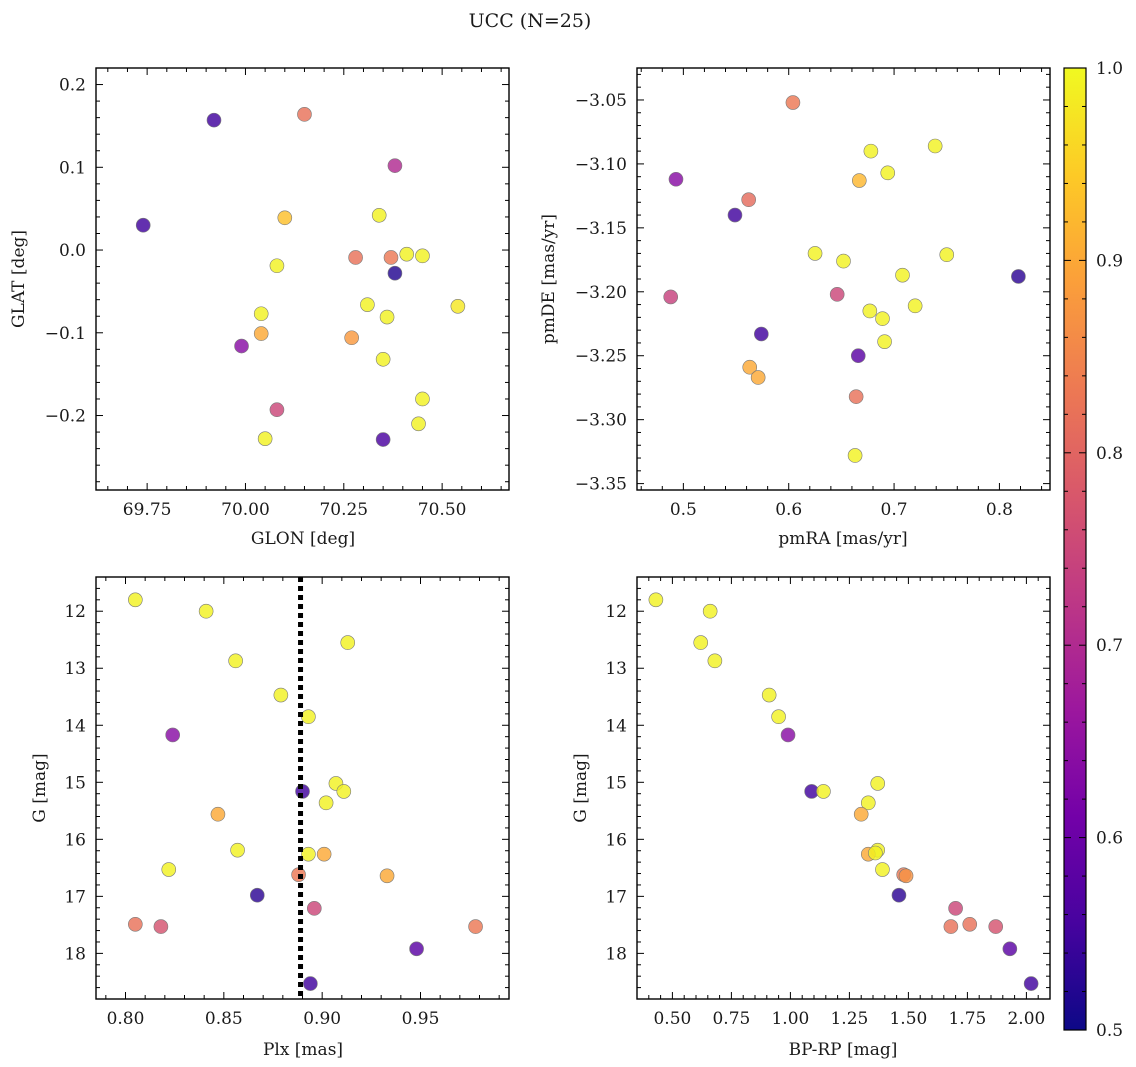 The image size is (1136, 1067). I want to click on x-tick-label: 1.00, so click(790, 1019).